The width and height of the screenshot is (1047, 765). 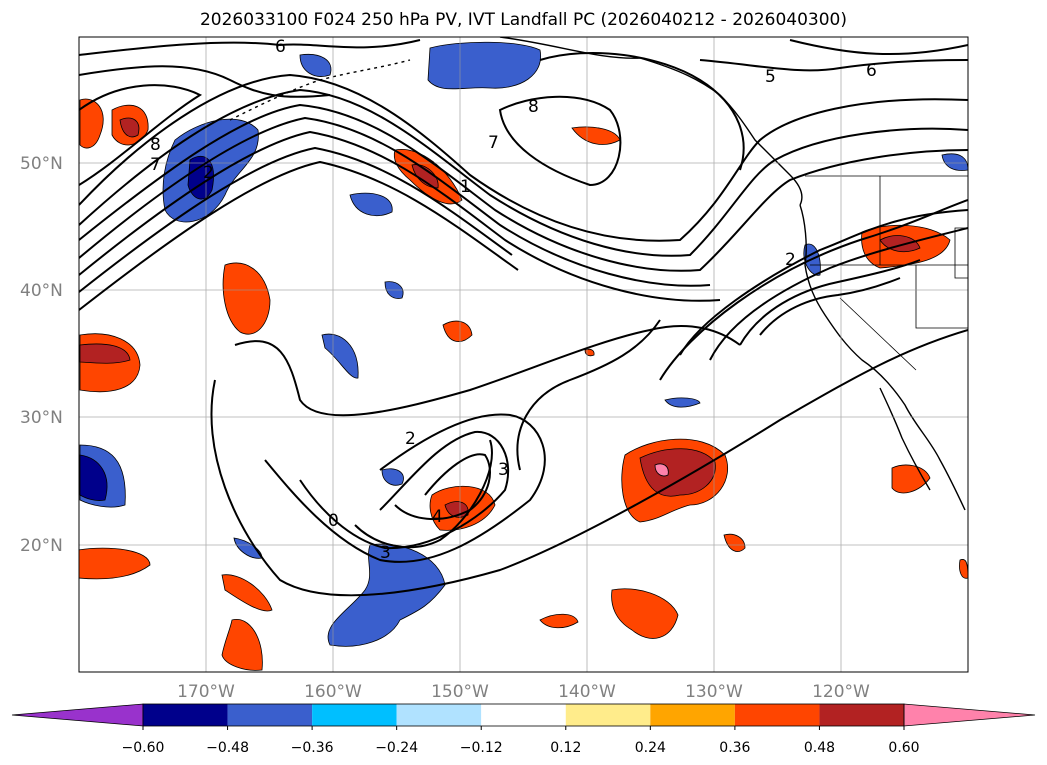 What do you see at coordinates (465, 187) in the screenshot?
I see `contour-label: 1` at bounding box center [465, 187].